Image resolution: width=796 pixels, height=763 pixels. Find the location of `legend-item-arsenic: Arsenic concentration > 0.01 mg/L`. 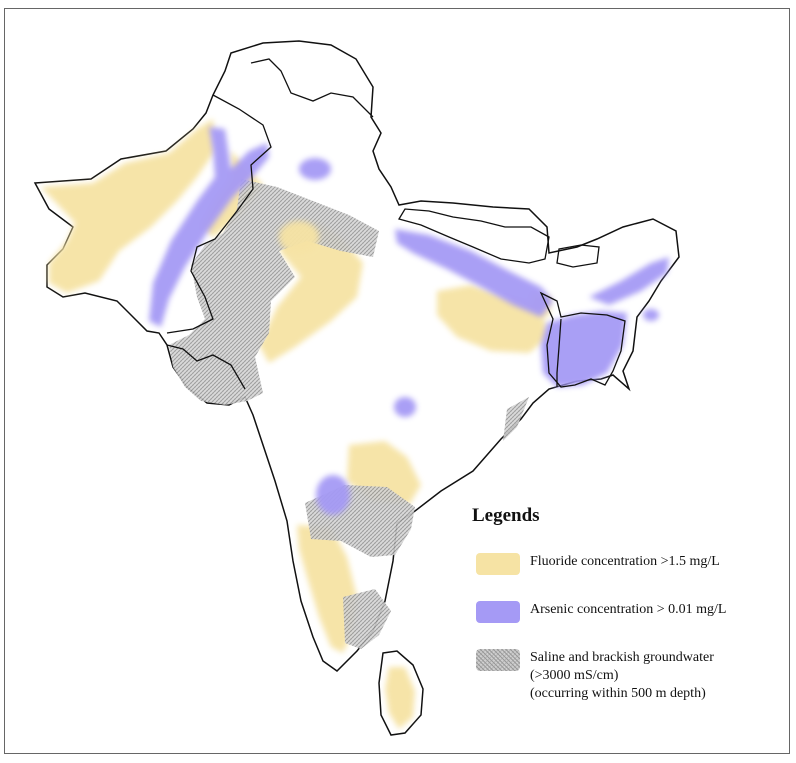

legend-item-arsenic: Arsenic concentration > 0.01 mg/L is located at coordinates (599, 616).